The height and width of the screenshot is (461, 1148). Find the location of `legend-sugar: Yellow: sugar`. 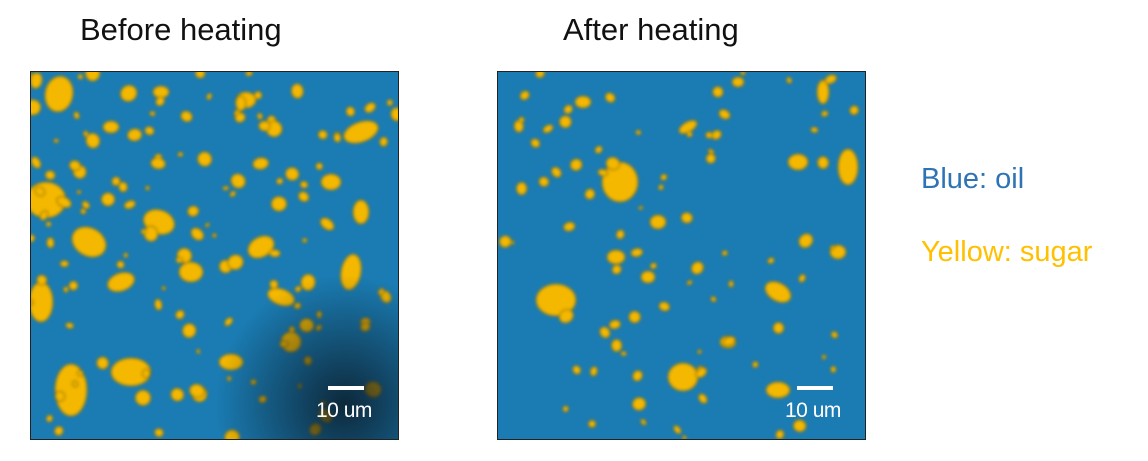

legend-sugar: Yellow: sugar is located at coordinates (1007, 252).